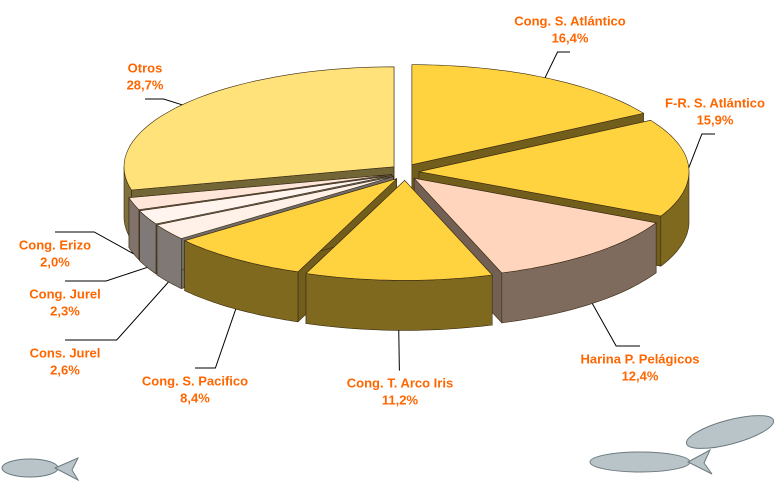 Image resolution: width=780 pixels, height=494 pixels. I want to click on fish-decoration, so click(388, 448).